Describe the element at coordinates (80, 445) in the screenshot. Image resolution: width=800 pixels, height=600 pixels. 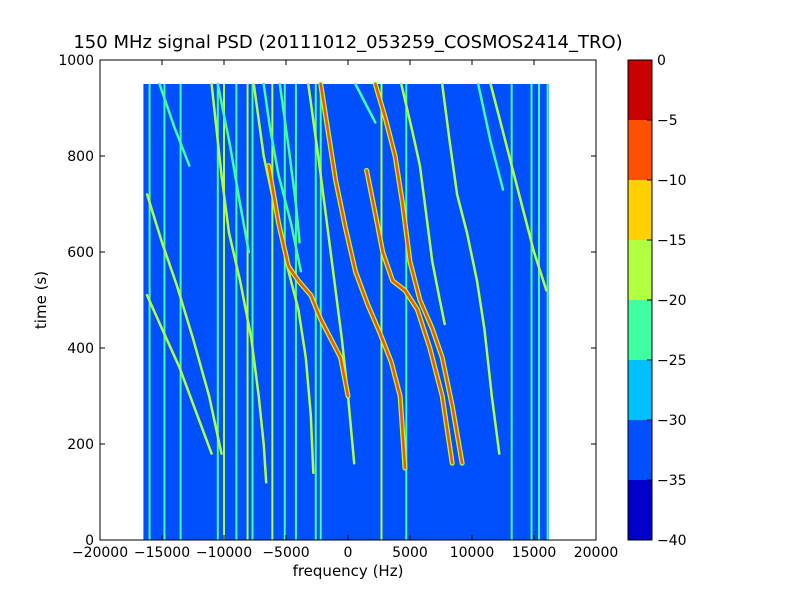
I see `y-tick-label: 200` at that location.